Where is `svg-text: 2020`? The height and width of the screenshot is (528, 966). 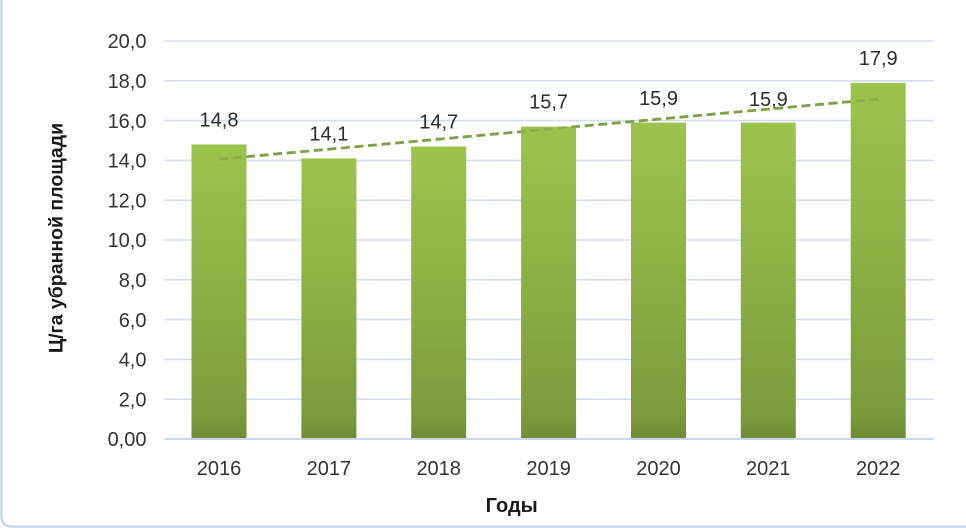
svg-text: 2020 is located at coordinates (658, 469).